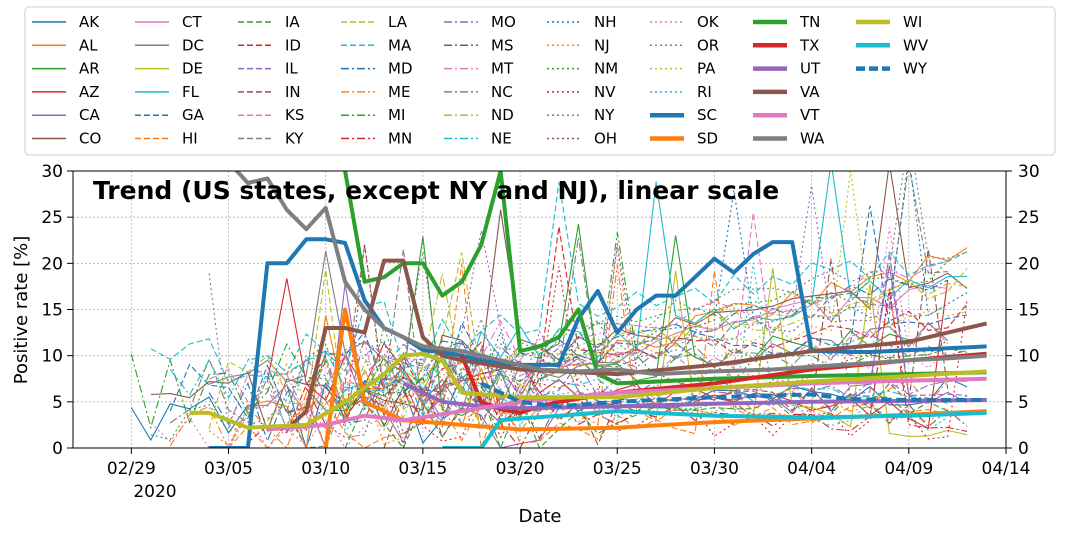 The width and height of the screenshot is (1066, 538). I want to click on legend-label-mt: MT, so click(502, 69).